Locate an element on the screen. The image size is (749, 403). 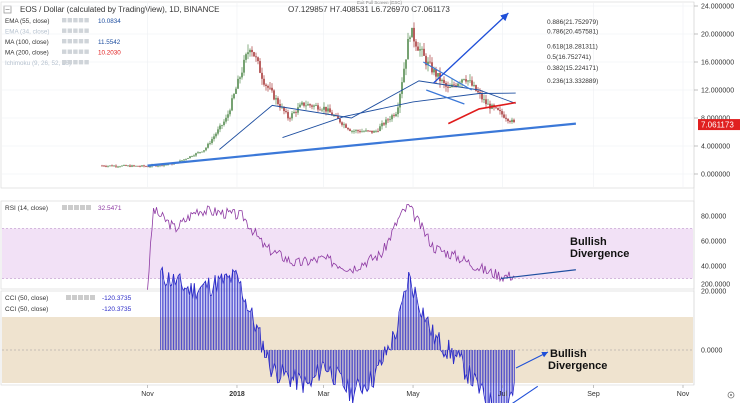
cci-label-2: CCI (50, close) is located at coordinates (26, 309).